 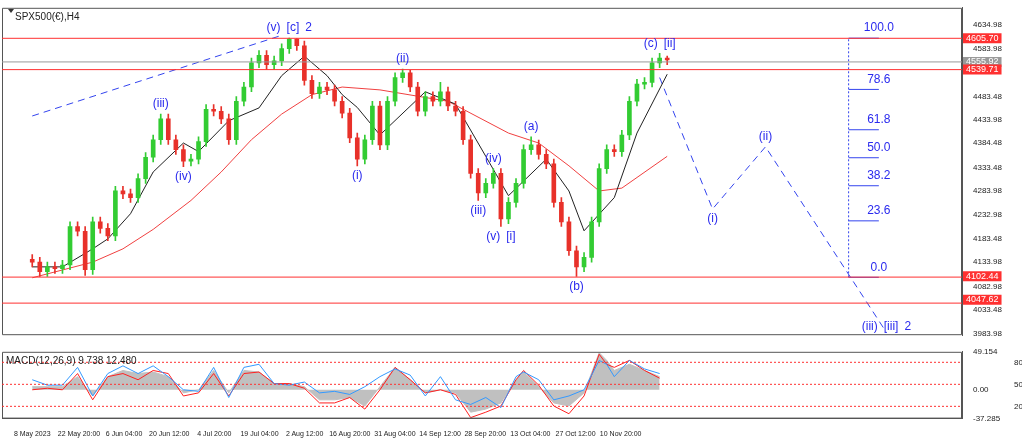 I want to click on ref-line-label: 4047.62, so click(x=982, y=299).